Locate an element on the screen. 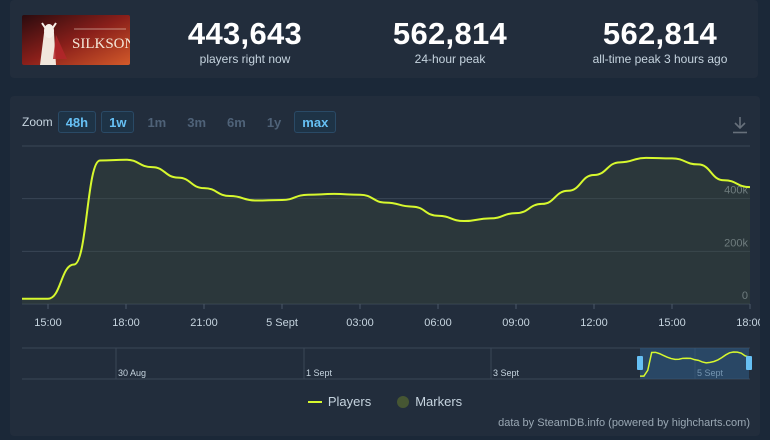  current-players-stat: 443,643 players right now is located at coordinates (245, 41).